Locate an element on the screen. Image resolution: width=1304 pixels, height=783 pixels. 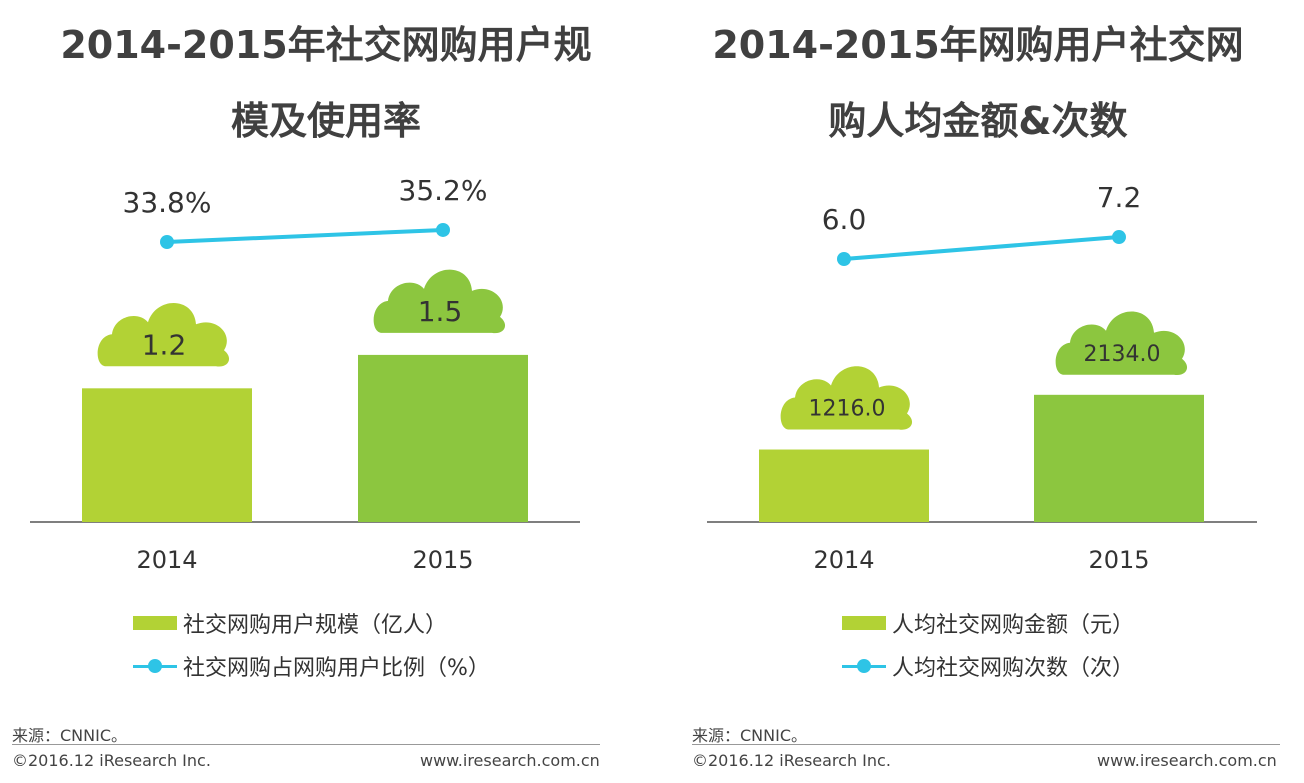
legend-bar-item: 人均社交网购金额（元） is located at coordinates (988, 623).